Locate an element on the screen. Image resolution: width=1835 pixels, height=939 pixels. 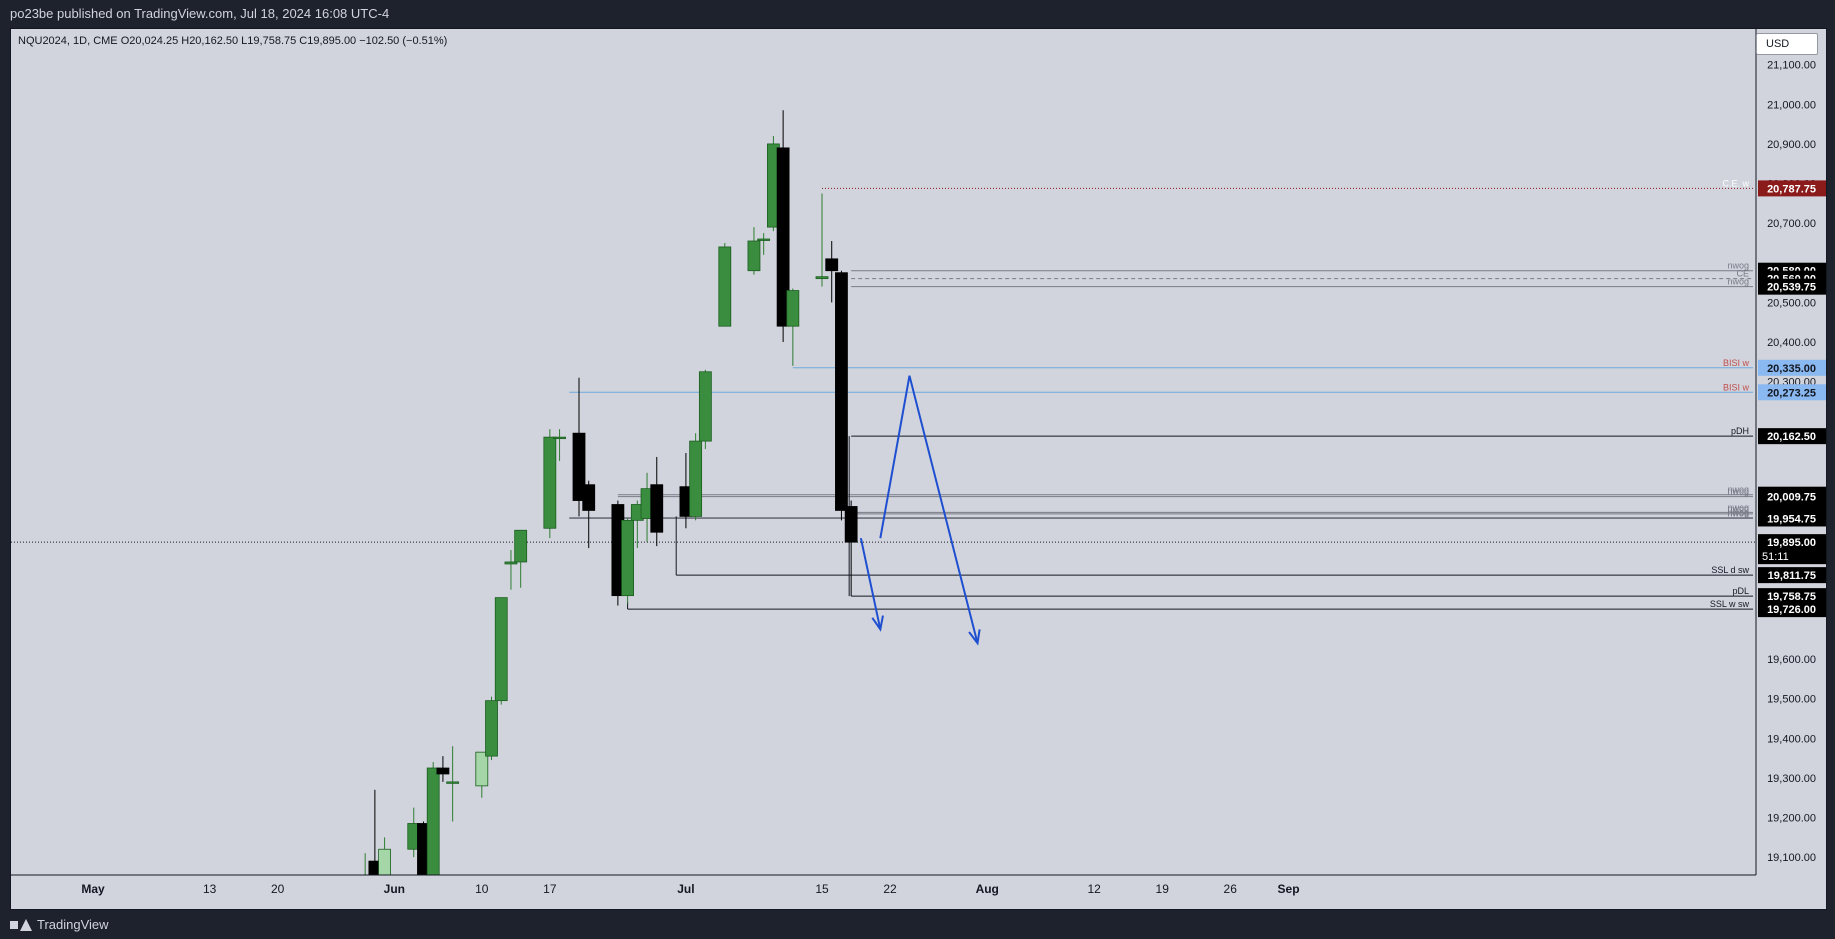
level-label: CE is located at coordinates (1742, 274).